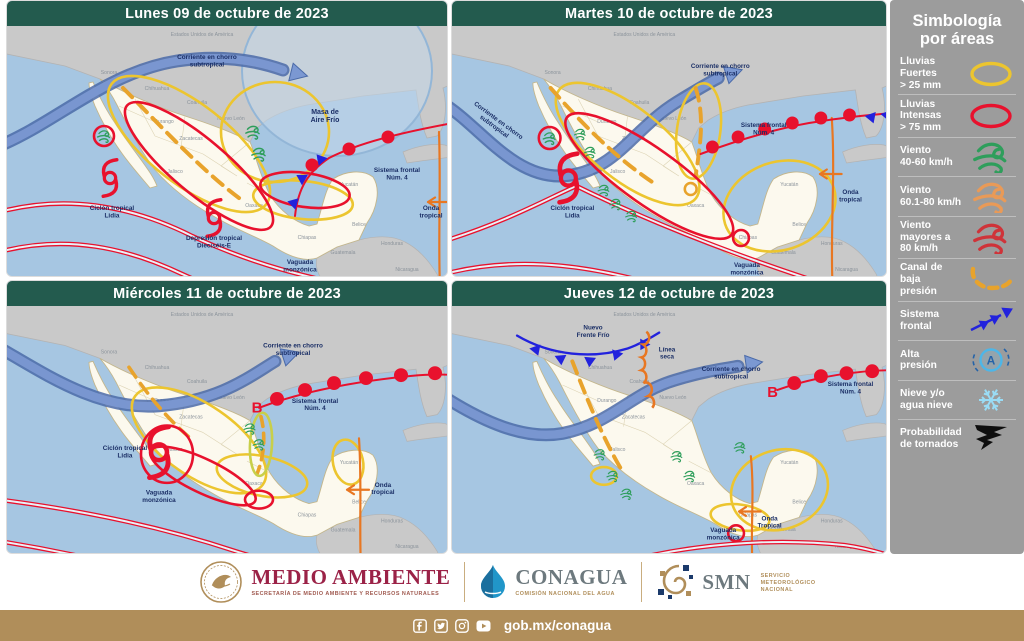  What do you see at coordinates (214, 242) in the screenshot?
I see `feature-label: Depresión tropical Dieciséis-E` at bounding box center [214, 242].